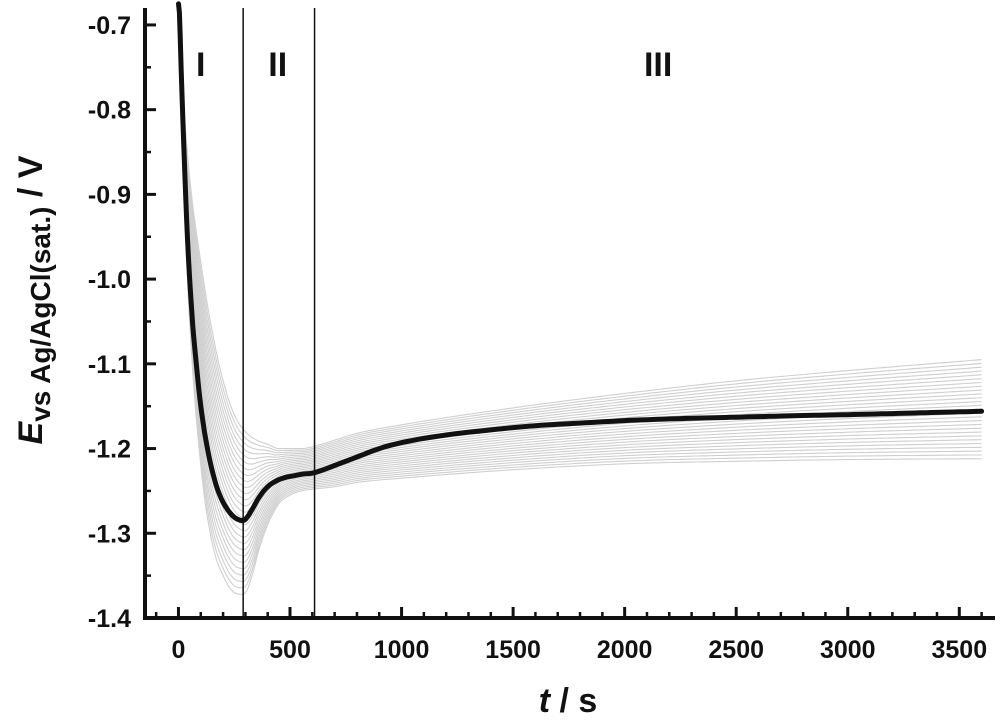 This screenshot has width=1000, height=721. What do you see at coordinates (109, 26) in the screenshot?
I see `y-tick-label: -0.7` at bounding box center [109, 26].